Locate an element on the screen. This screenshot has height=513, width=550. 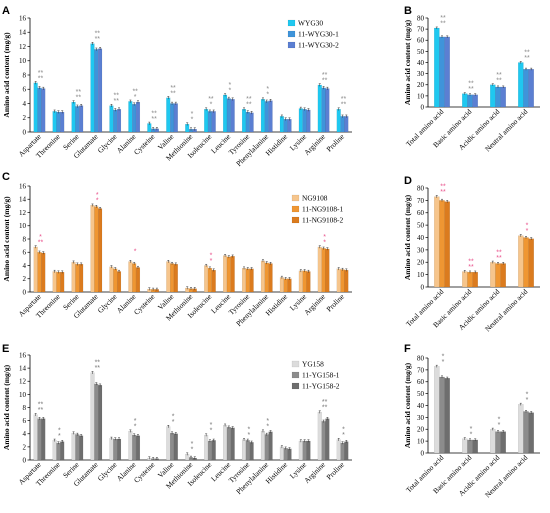
y-axis-label-B: Amino acid content (mg/g) is located at coordinates (407, 62).